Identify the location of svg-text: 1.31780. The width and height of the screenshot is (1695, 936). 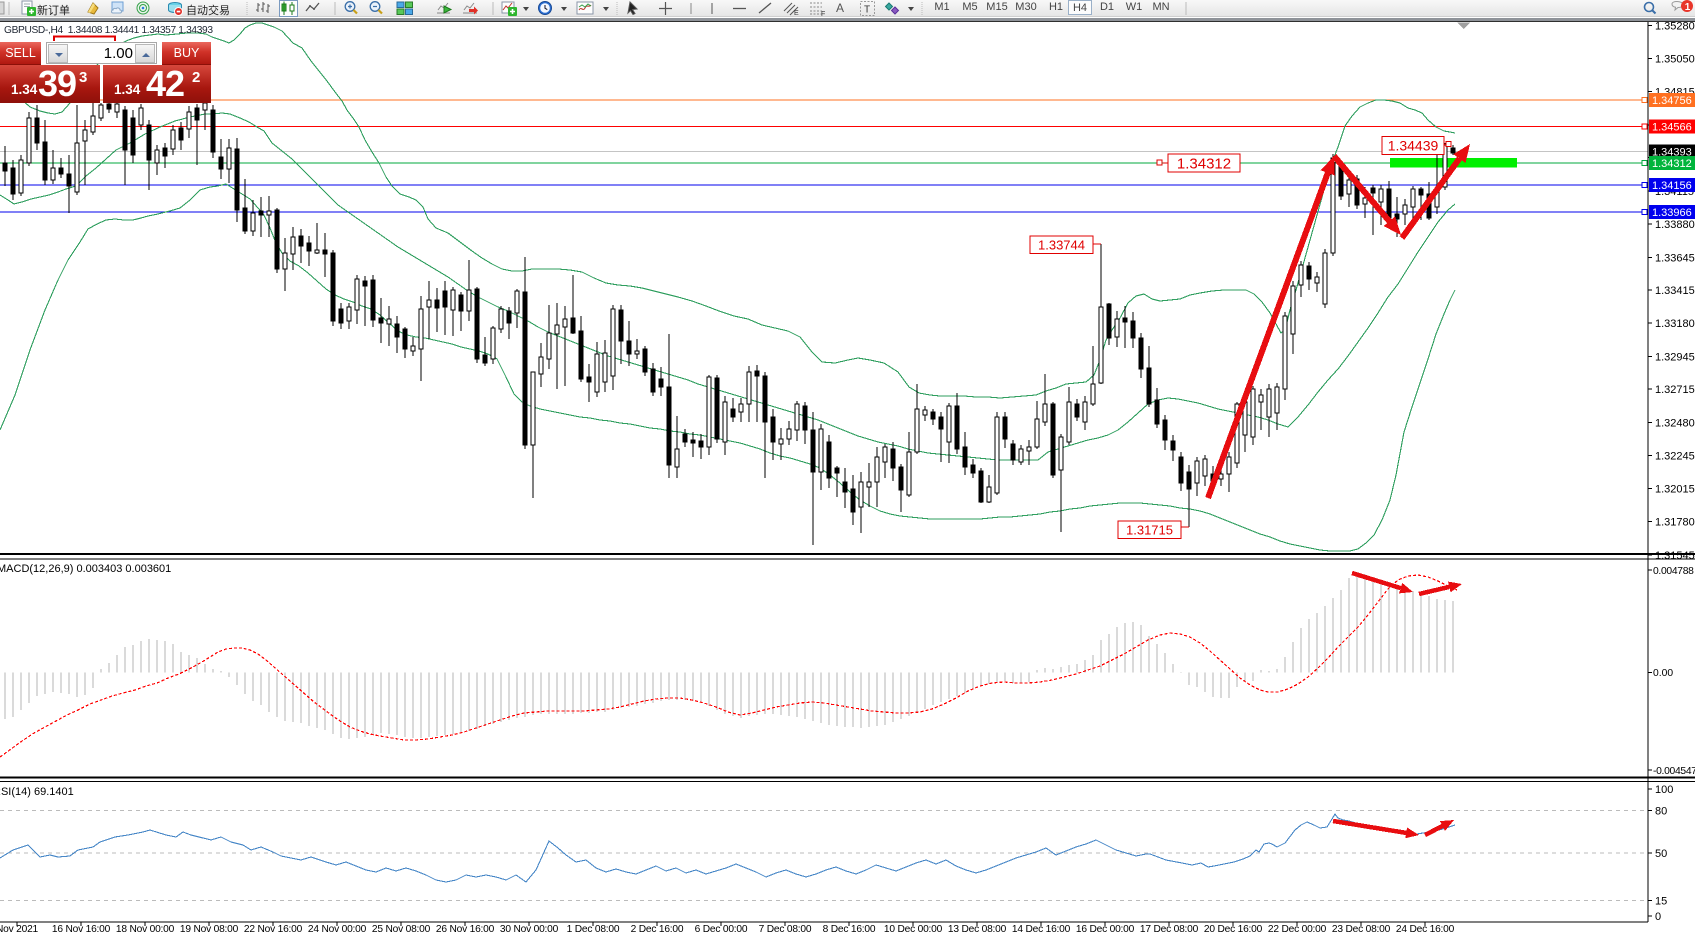
(1675, 523).